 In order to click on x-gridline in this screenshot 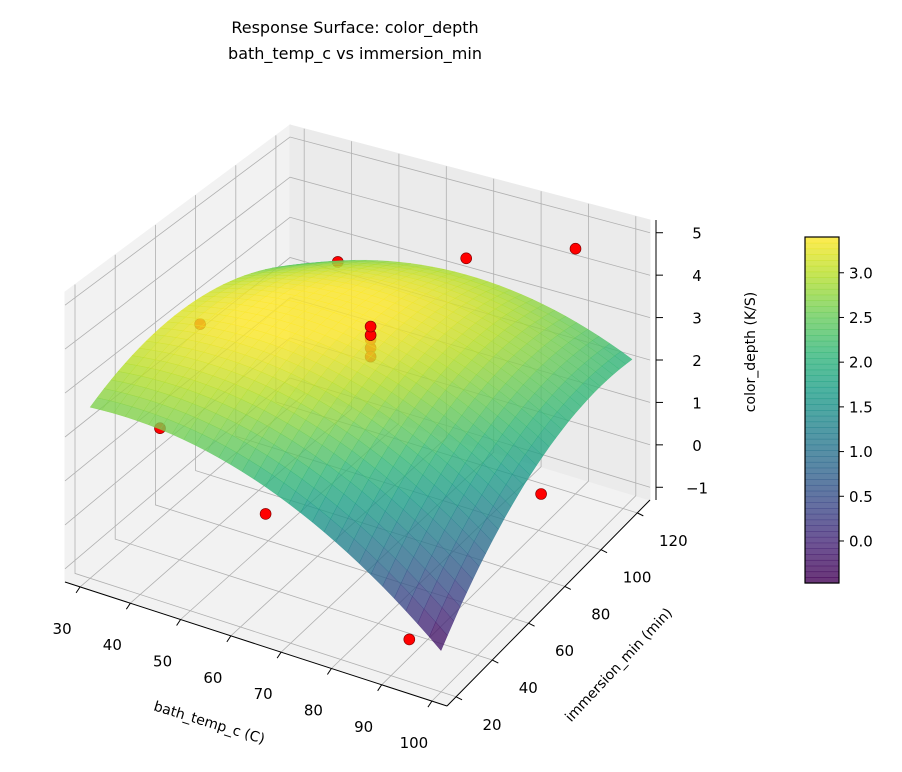, I will do `click(534, 459)`.